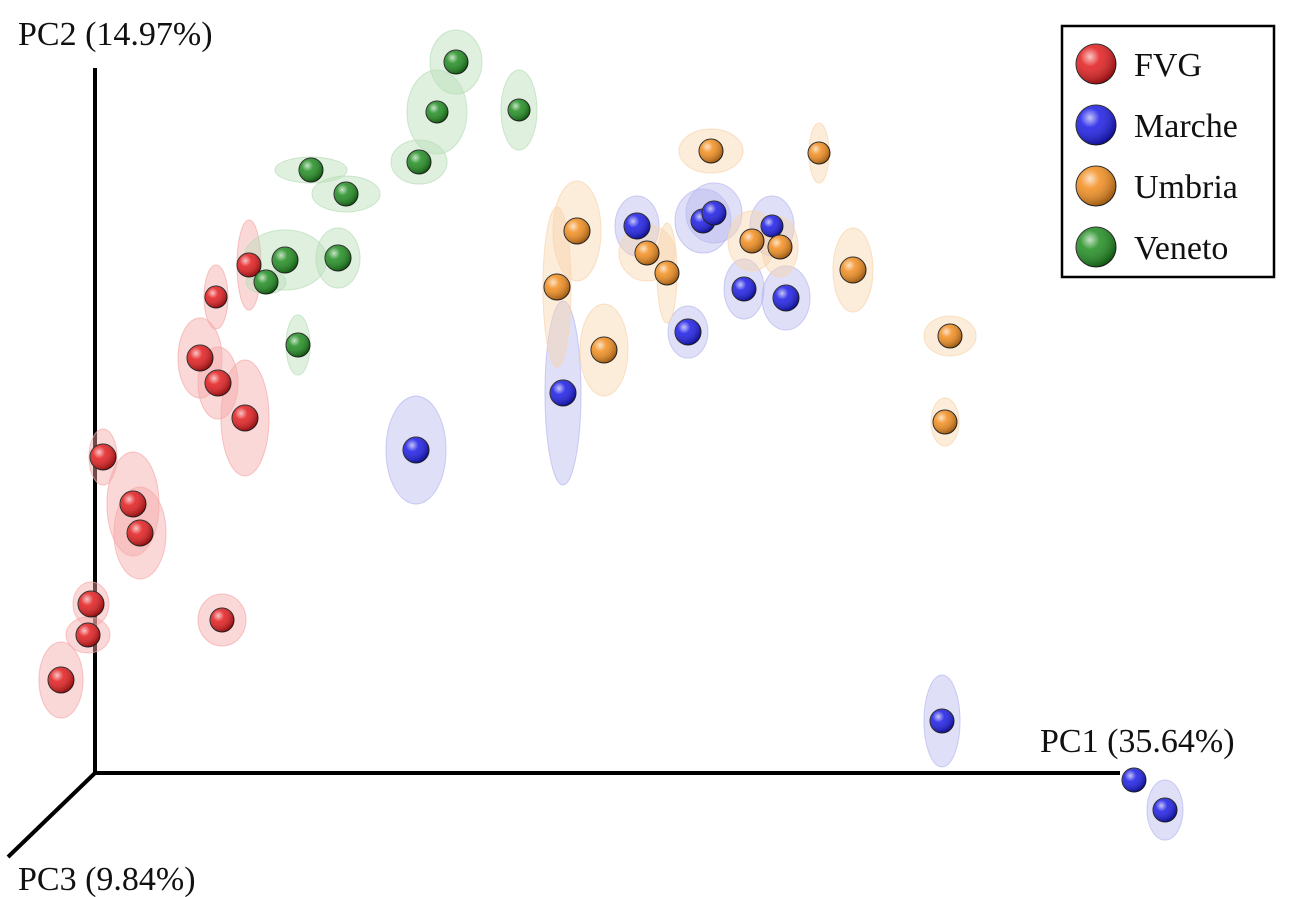 The image size is (1297, 897). Describe the element at coordinates (107, 879) in the screenshot. I see `pc3-axis-label: PC3 (9.84%)` at that location.